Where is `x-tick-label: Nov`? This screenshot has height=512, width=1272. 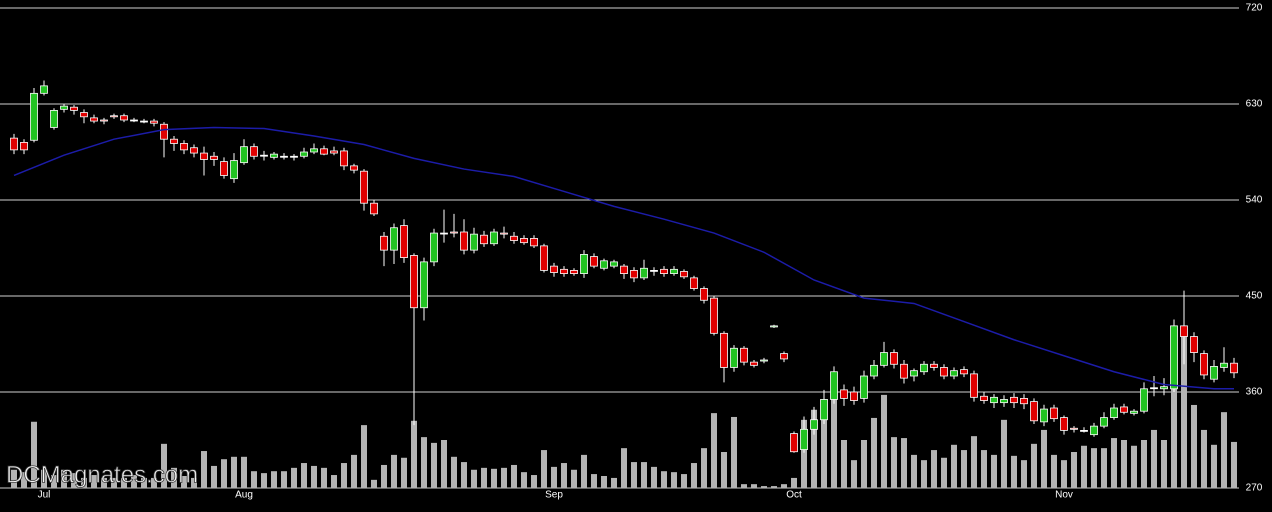 x-tick-label: Nov is located at coordinates (1064, 495).